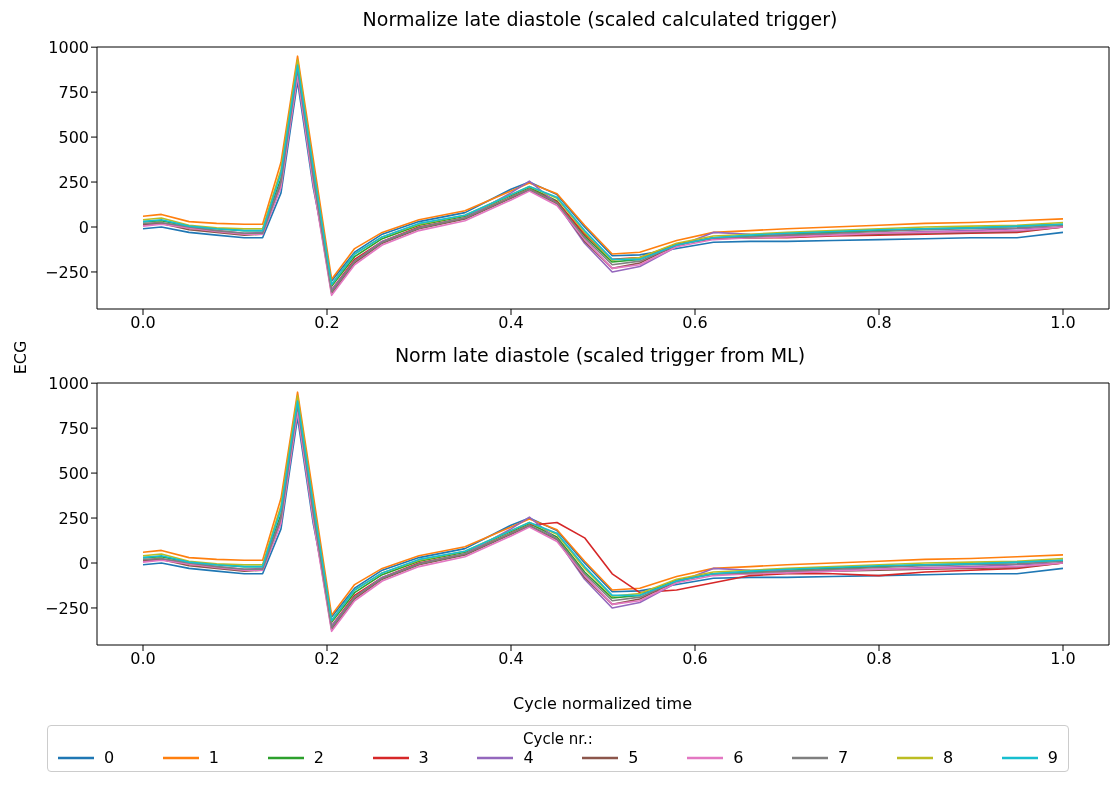 The height and width of the screenshot is (803, 1119). Describe the element at coordinates (214, 757) in the screenshot. I see `legend-label: 1` at that location.